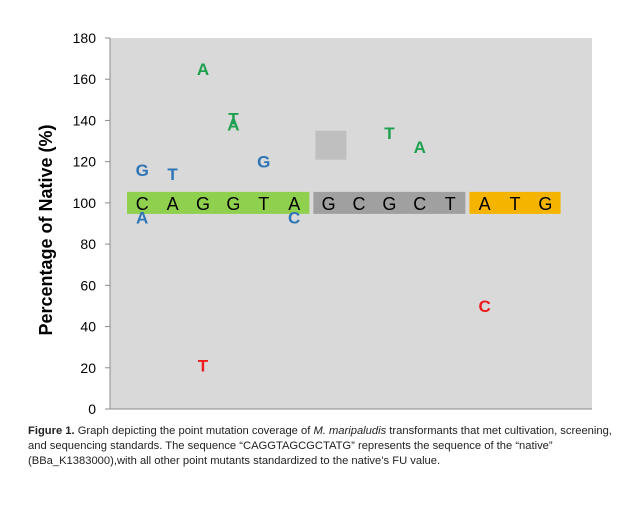 The width and height of the screenshot is (638, 514). I want to click on caption-label: Figure 1., so click(51, 431).